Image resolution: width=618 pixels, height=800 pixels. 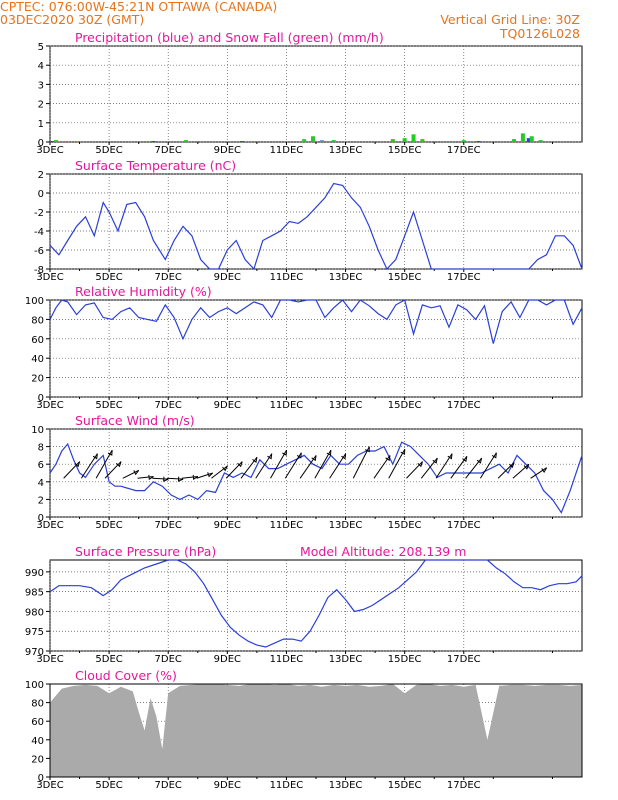 I want to click on y-tick-label: 8, so click(x=41, y=448).